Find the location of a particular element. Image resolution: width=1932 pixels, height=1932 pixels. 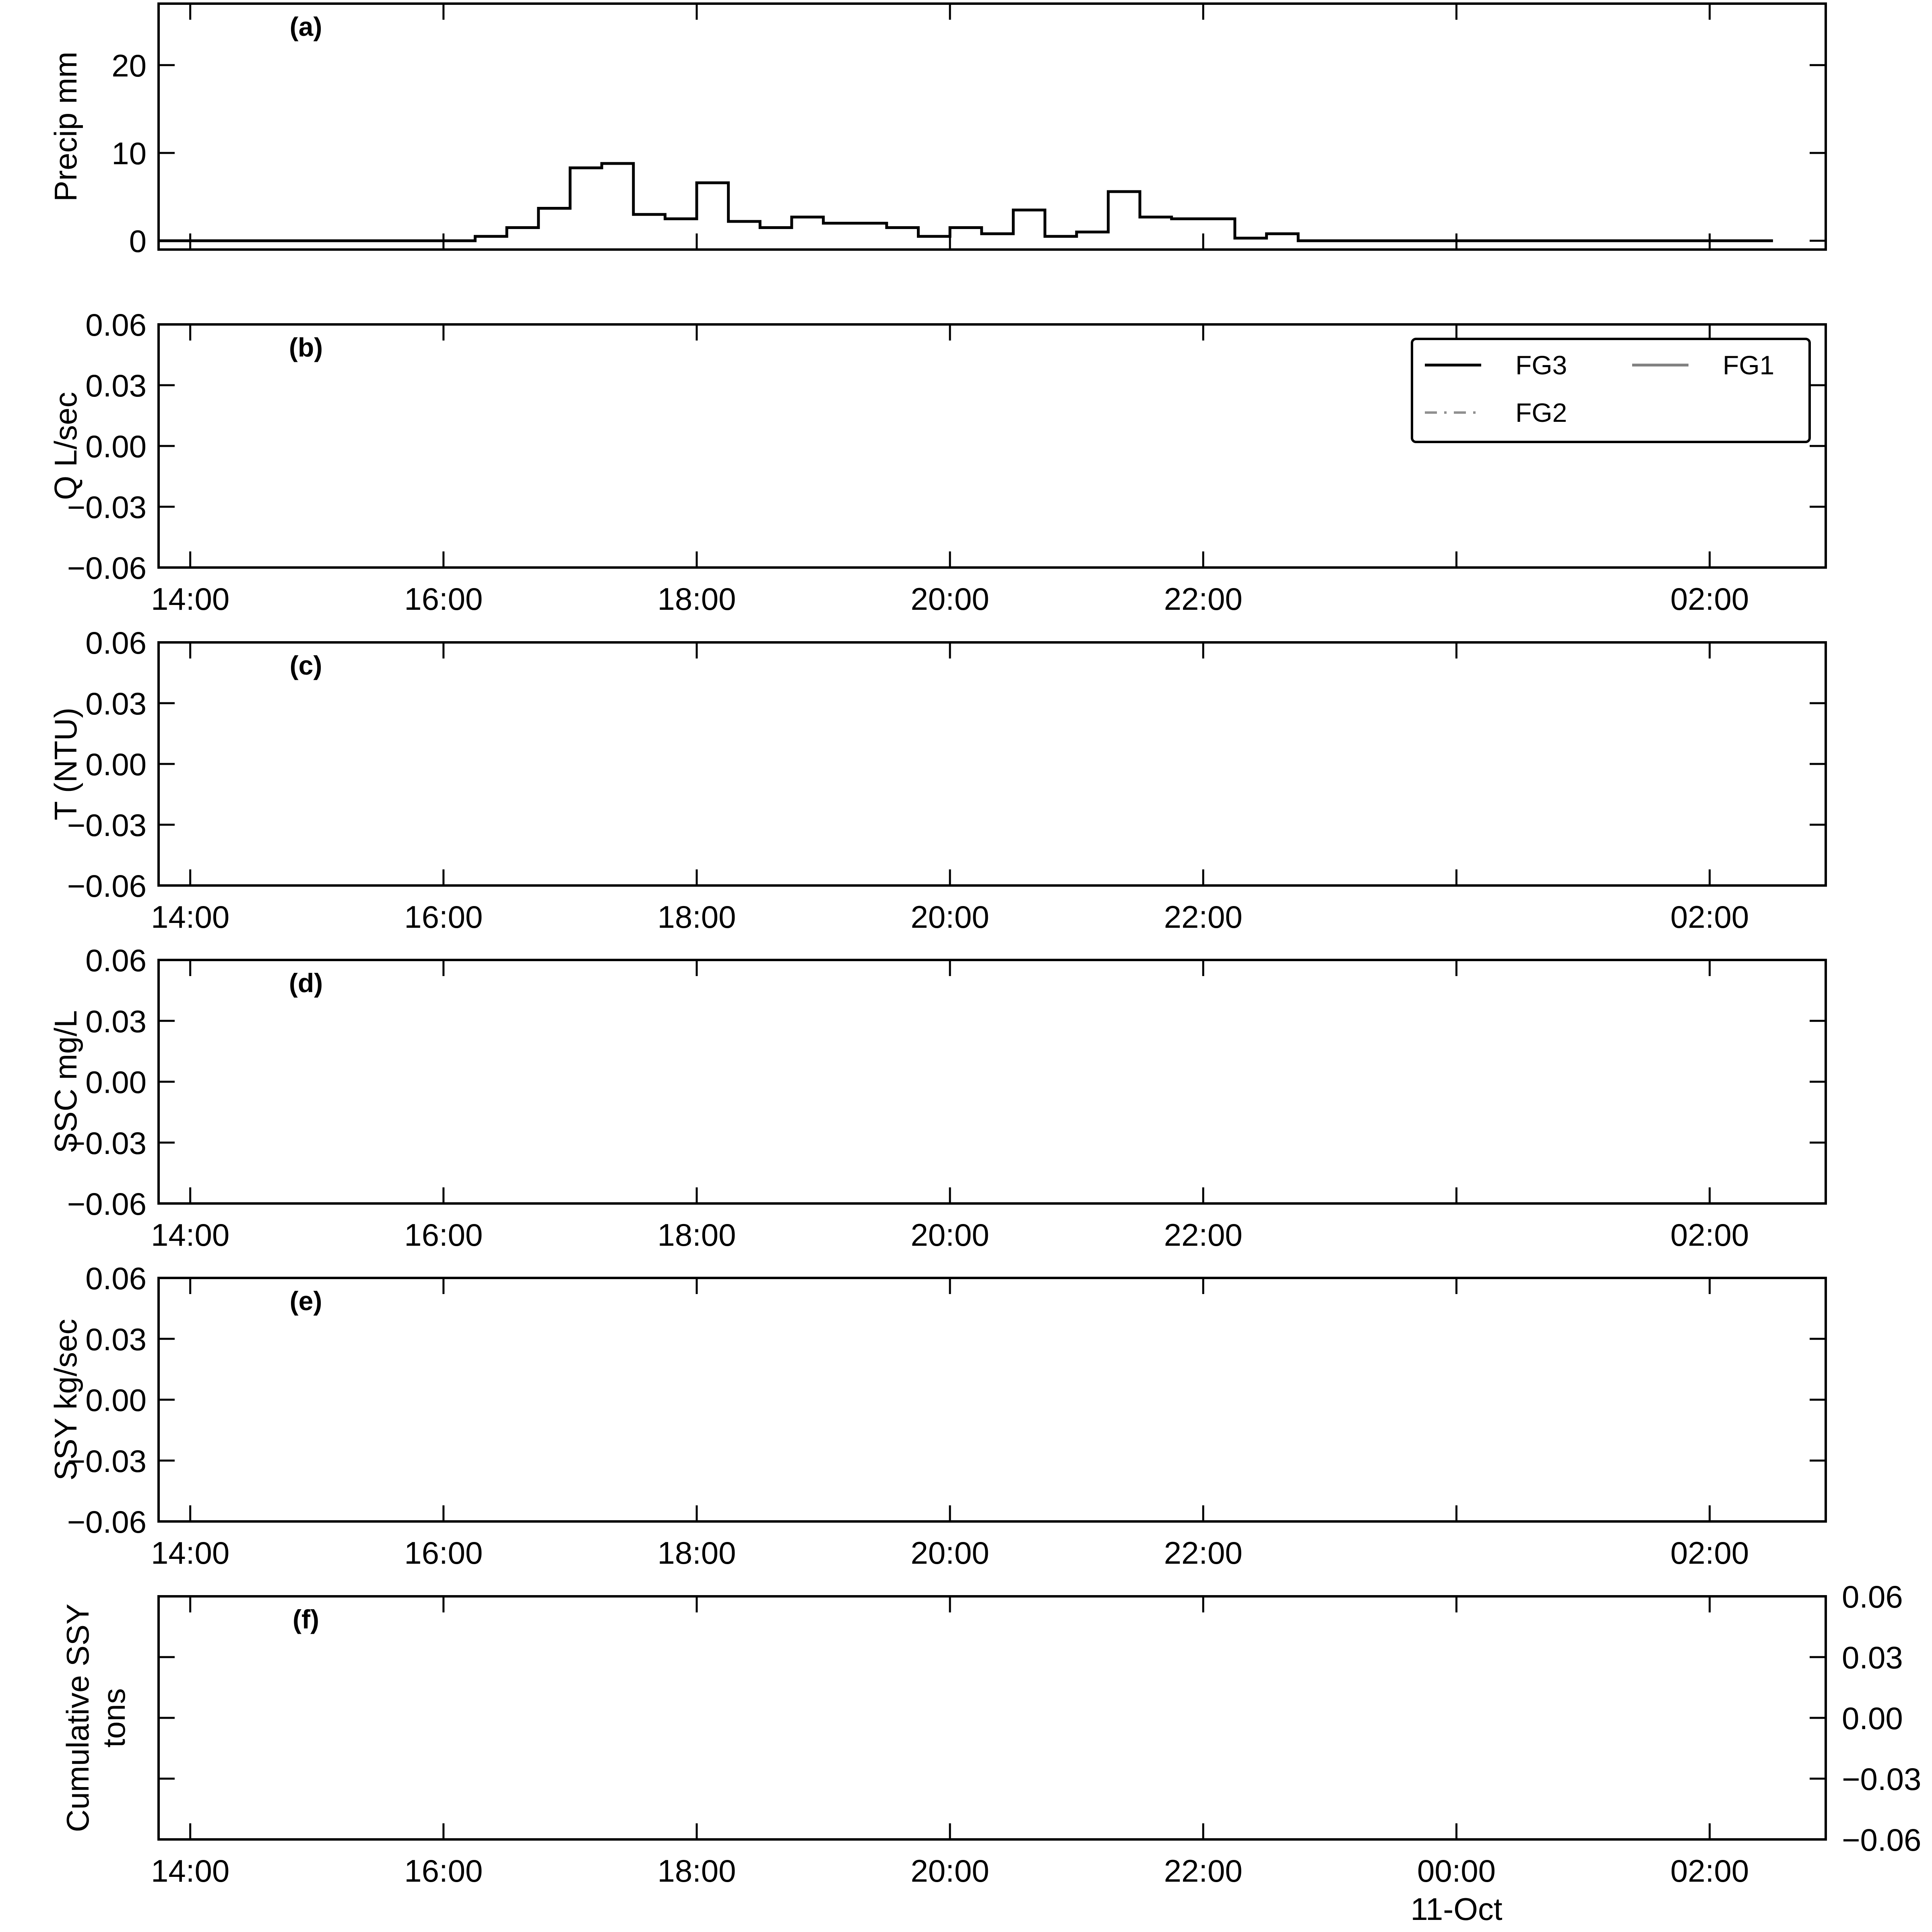

panel-letter: (c) is located at coordinates (306, 665).